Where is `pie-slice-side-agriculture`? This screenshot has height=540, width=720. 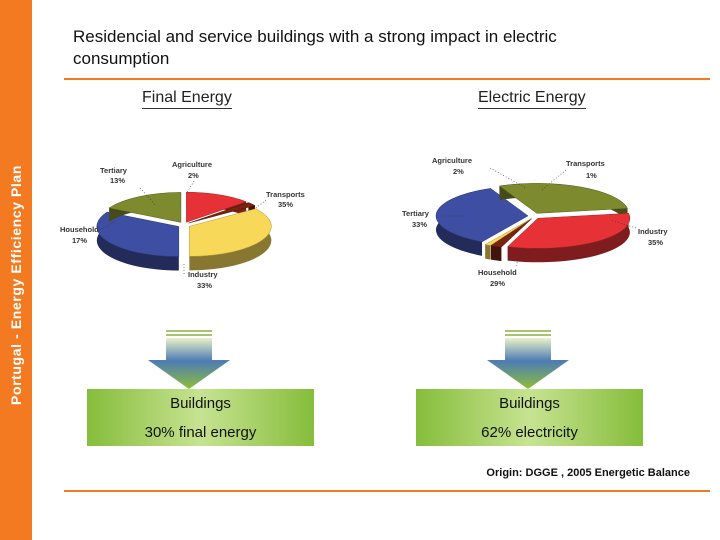 pie-slice-side-agriculture is located at coordinates (496, 253).